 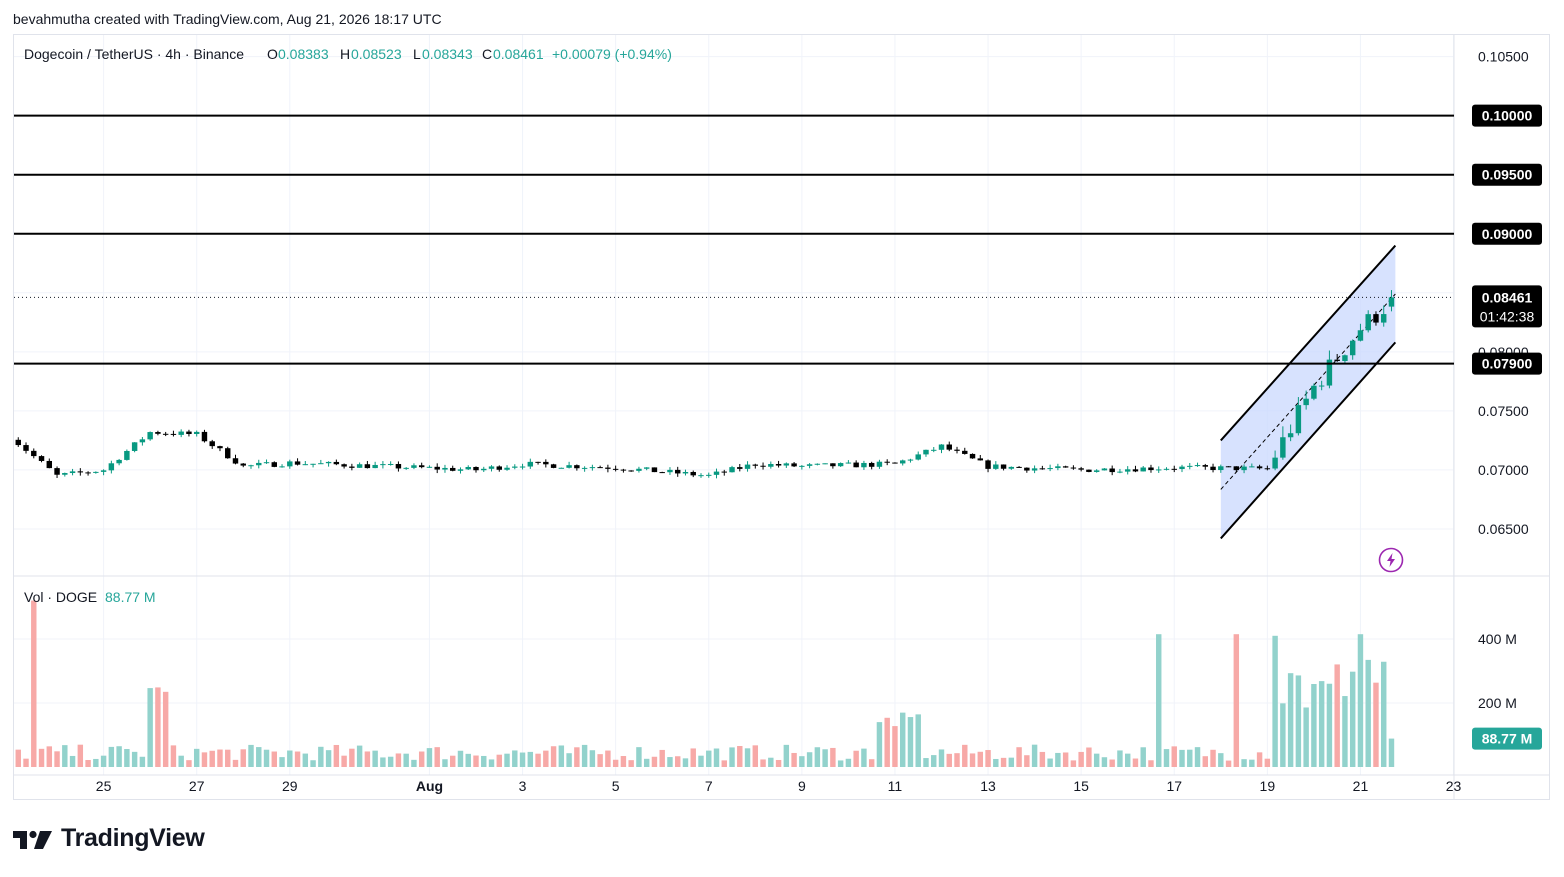 What do you see at coordinates (134, 54) in the screenshot?
I see `symbol-label: Dogecoin / TetherUS · 4h · Binance` at bounding box center [134, 54].